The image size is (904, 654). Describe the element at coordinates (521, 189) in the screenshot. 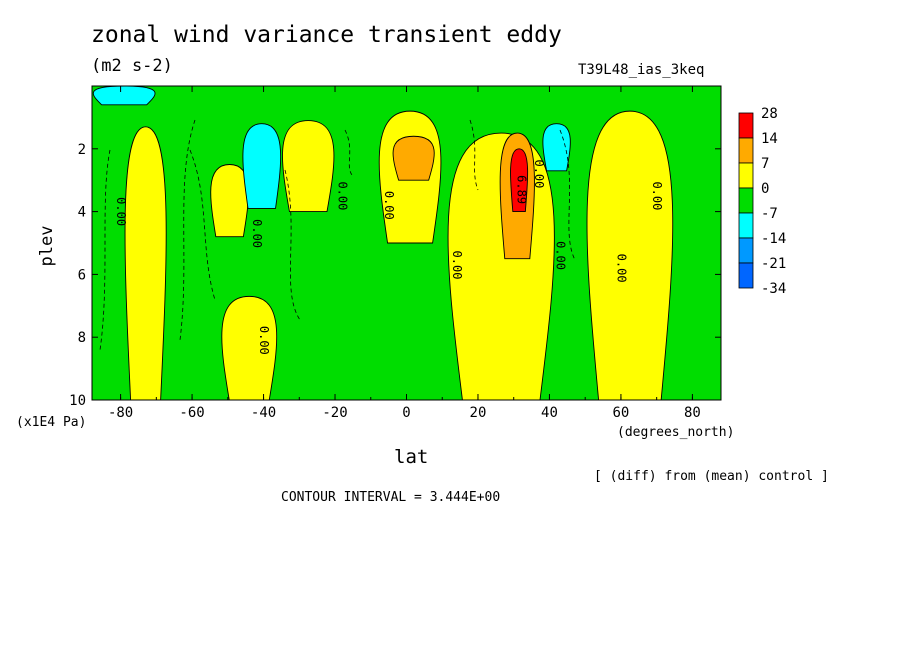

I see `contour-label: 6.89` at that location.